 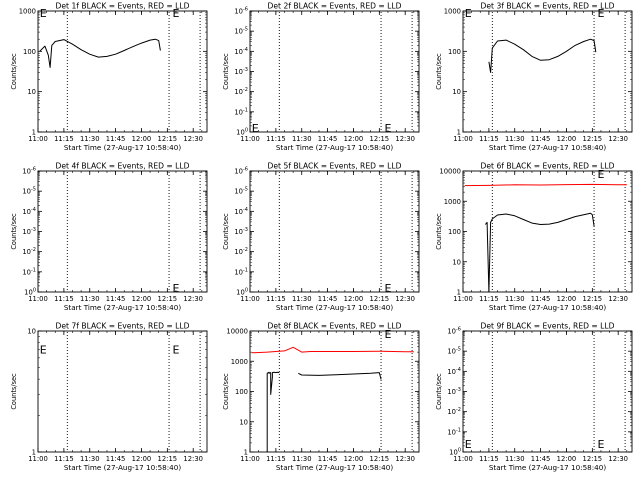 I want to click on panel-title: Det 2f BLACK = Events, RED = LLD, so click(x=335, y=6).